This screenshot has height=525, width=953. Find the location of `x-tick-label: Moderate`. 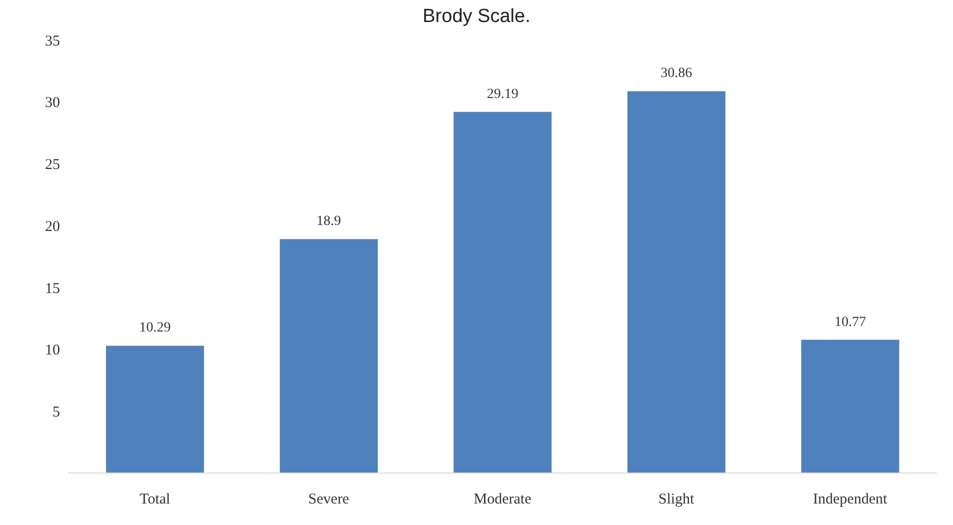

x-tick-label: Moderate is located at coordinates (503, 500).